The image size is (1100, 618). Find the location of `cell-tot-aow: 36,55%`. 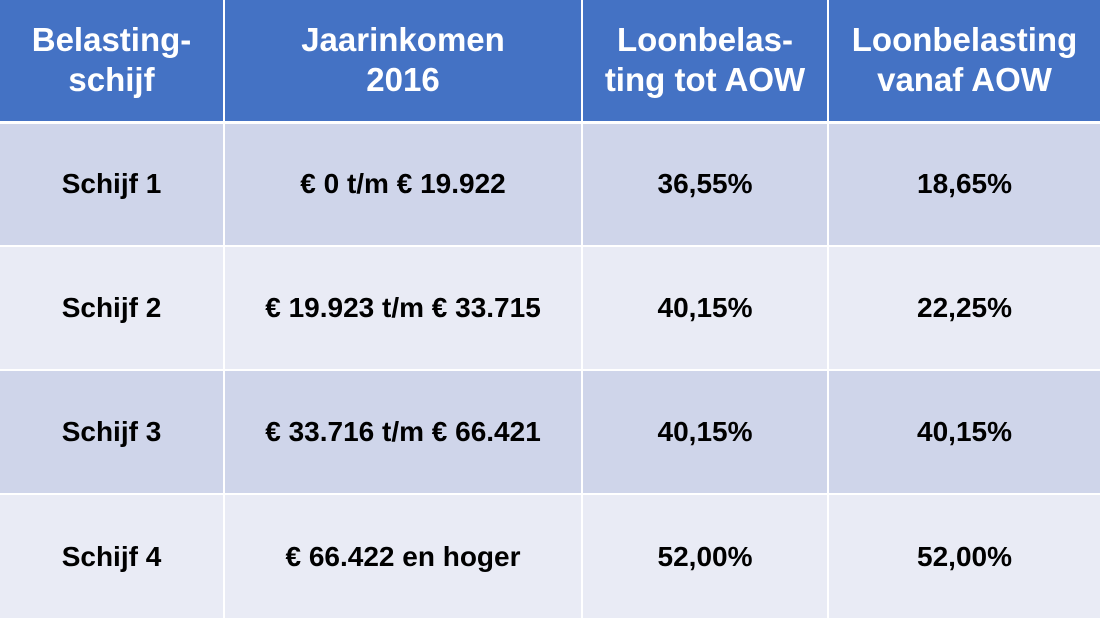

cell-tot-aow: 36,55% is located at coordinates (705, 184).